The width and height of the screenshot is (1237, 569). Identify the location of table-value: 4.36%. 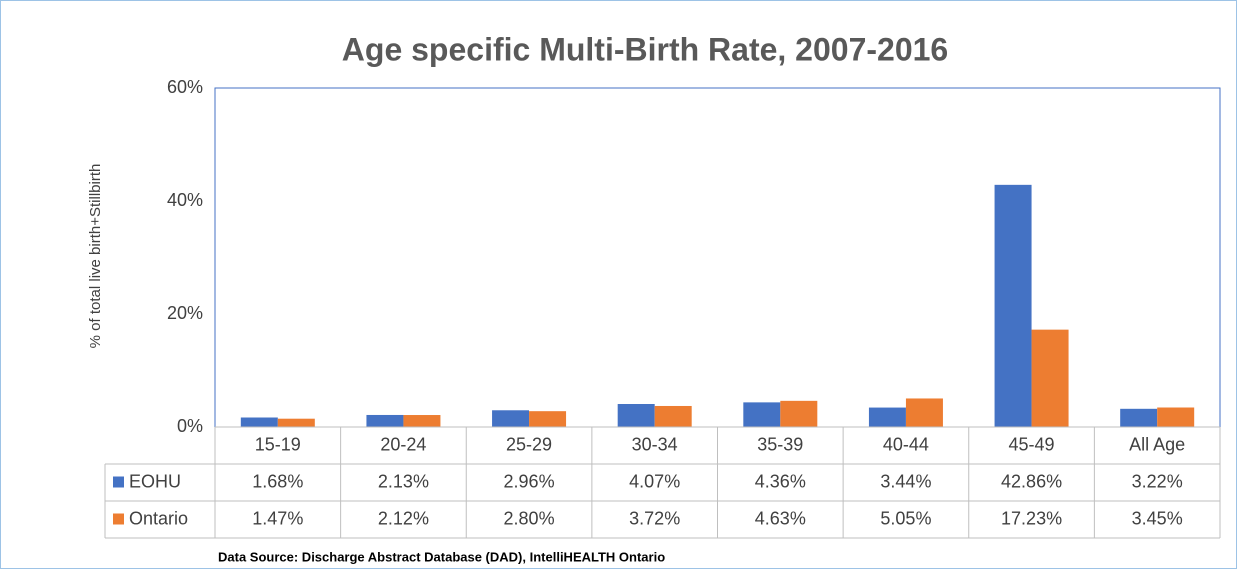
(780, 481).